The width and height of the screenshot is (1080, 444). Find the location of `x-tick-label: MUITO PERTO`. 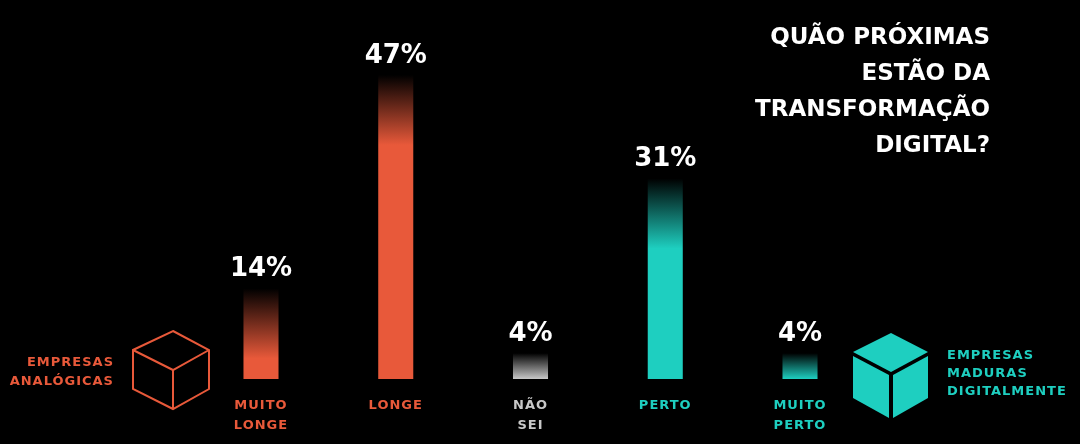

x-tick-label: MUITO PERTO is located at coordinates (800, 414).